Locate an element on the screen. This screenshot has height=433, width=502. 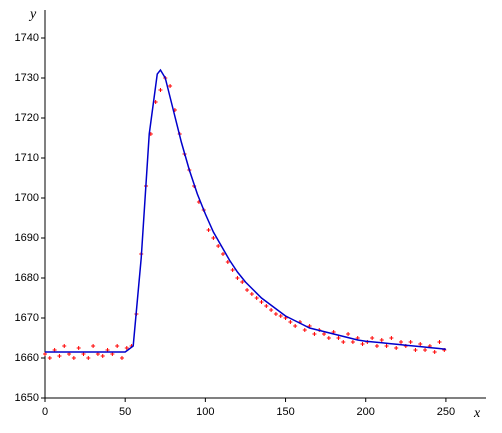
x-tick-label: 0 is located at coordinates (45, 412).